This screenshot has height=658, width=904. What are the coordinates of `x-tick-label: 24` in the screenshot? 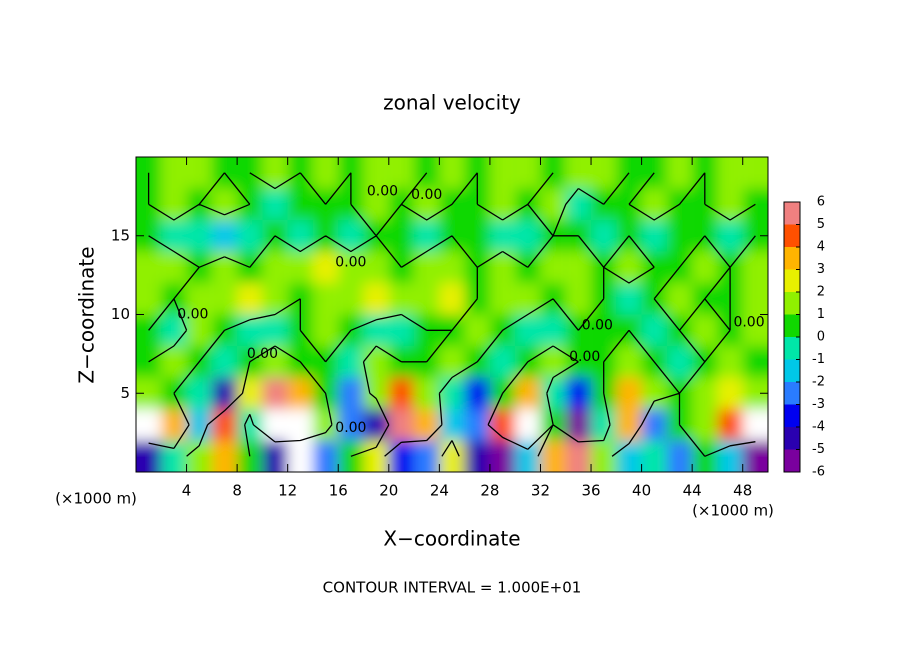 It's located at (439, 491).